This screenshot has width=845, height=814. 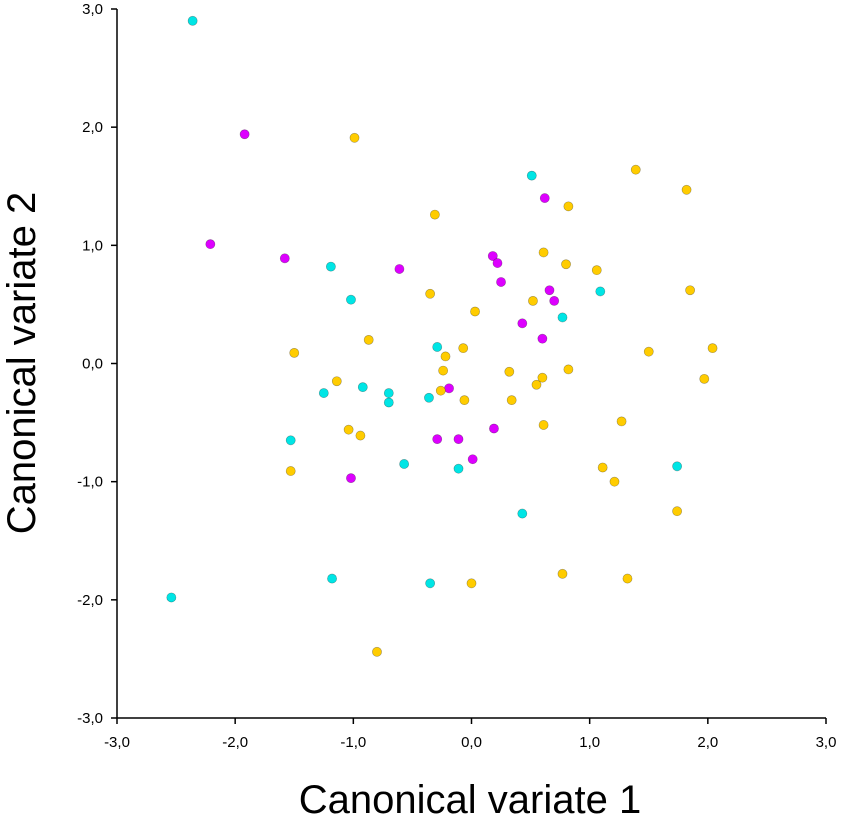 What do you see at coordinates (470, 796) in the screenshot?
I see `x-axis-title: Canonical variate 1` at bounding box center [470, 796].